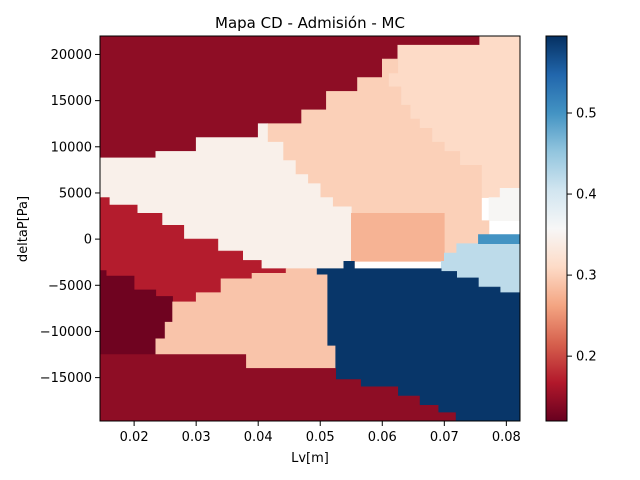 This screenshot has height=480, width=640. Describe the element at coordinates (556, 228) in the screenshot. I see `colorbar` at that location.